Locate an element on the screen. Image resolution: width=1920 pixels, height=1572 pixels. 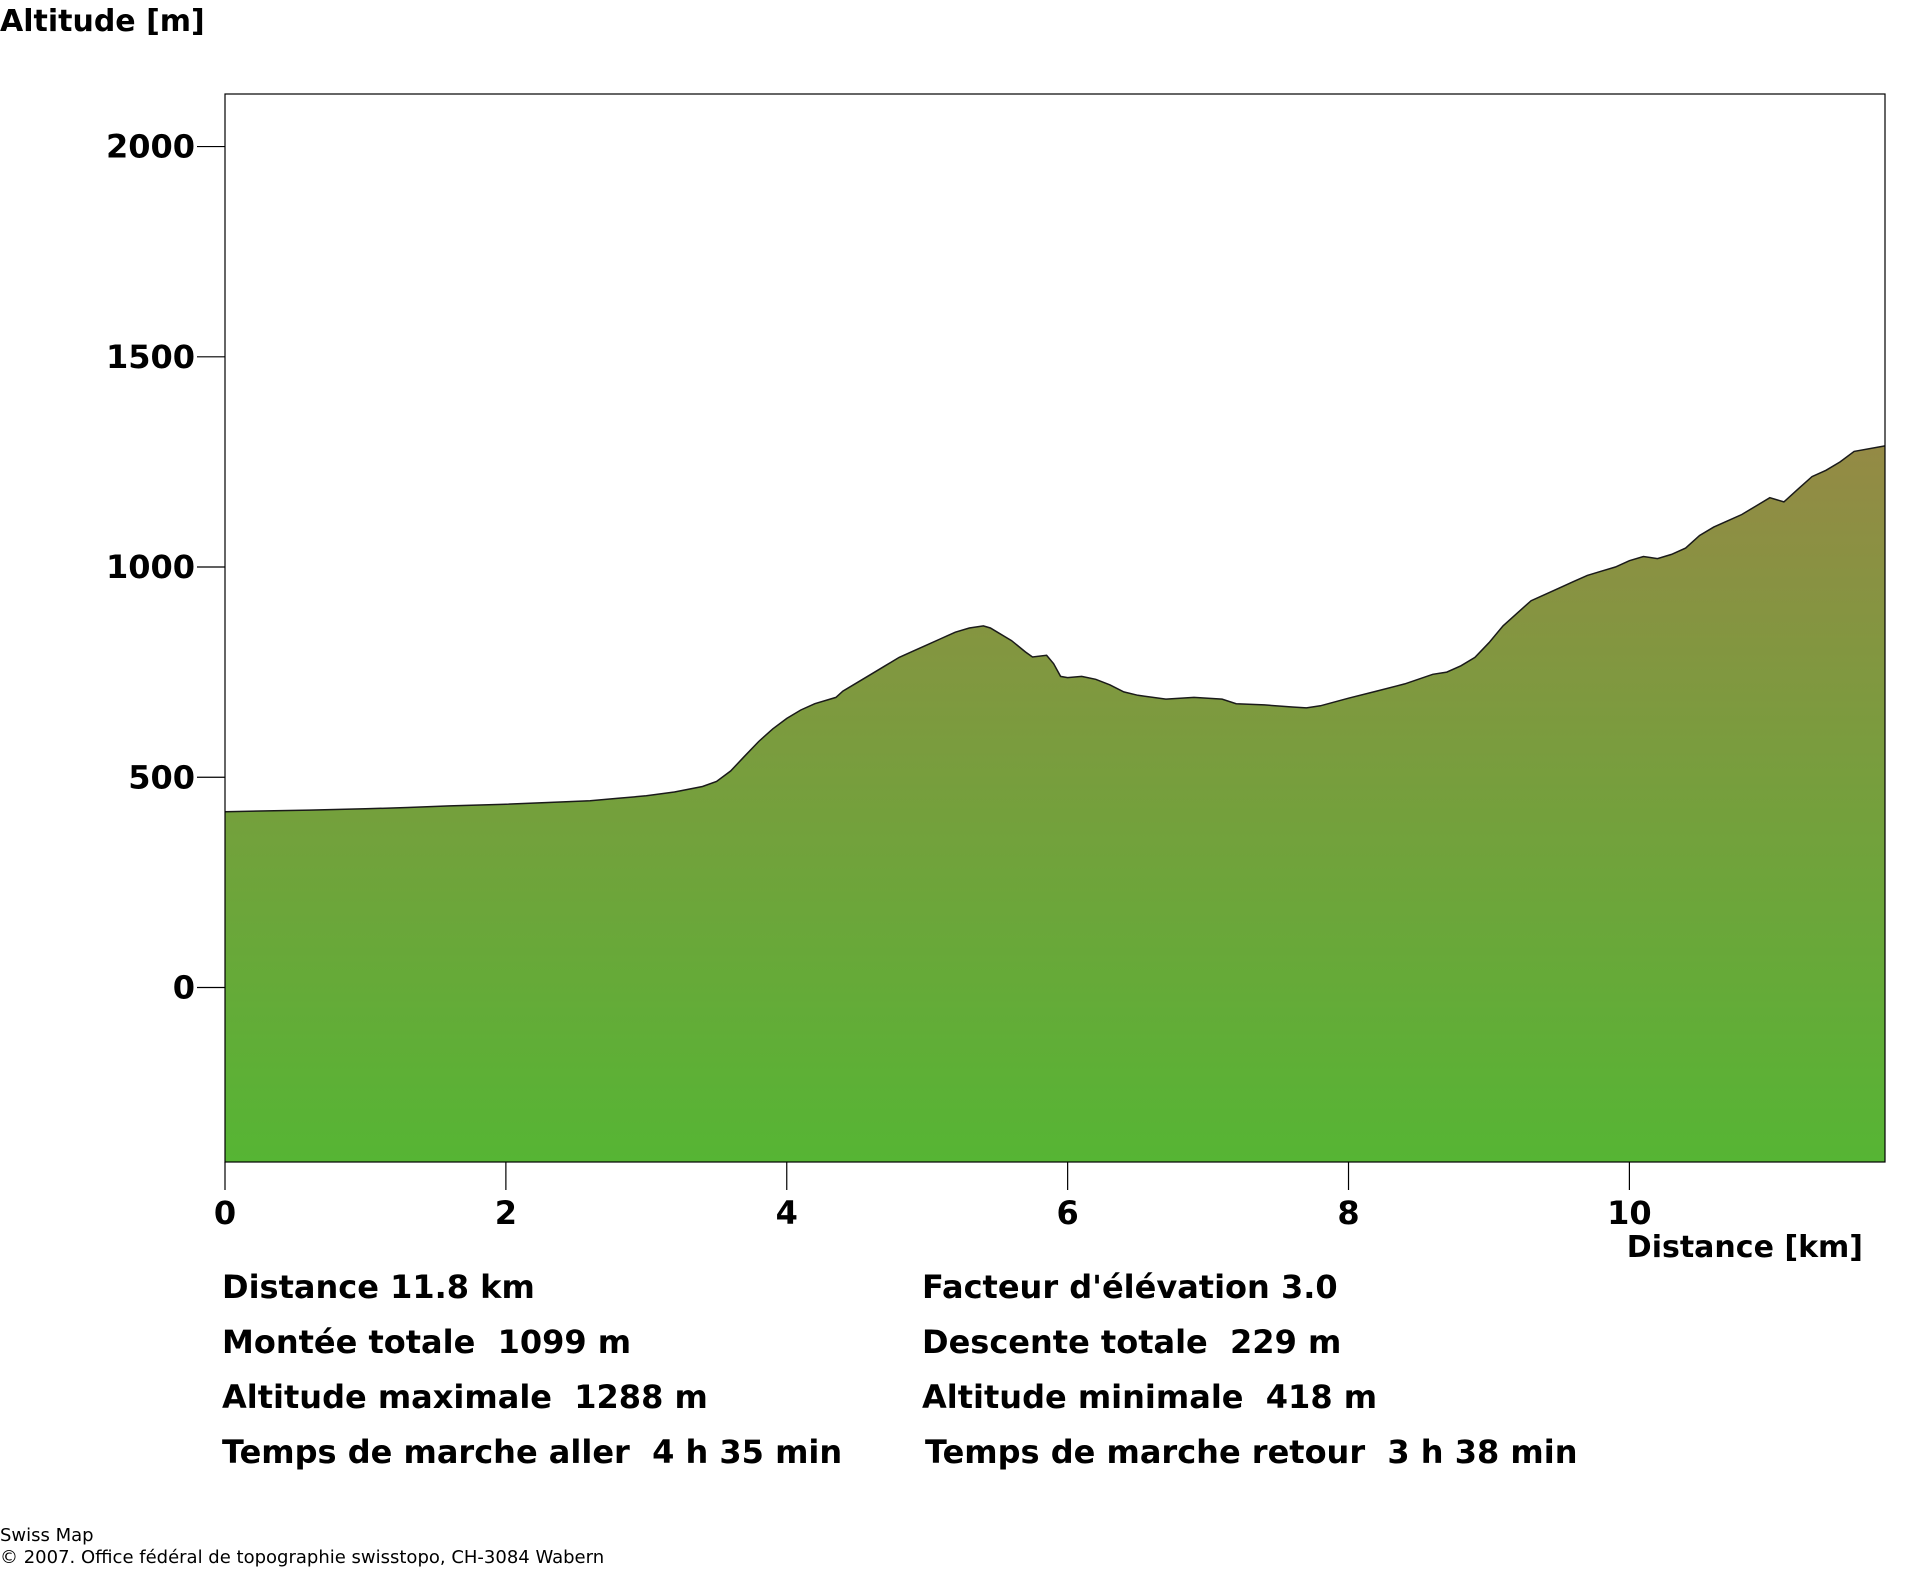
x-tick-label: 8 is located at coordinates (1348, 1213).